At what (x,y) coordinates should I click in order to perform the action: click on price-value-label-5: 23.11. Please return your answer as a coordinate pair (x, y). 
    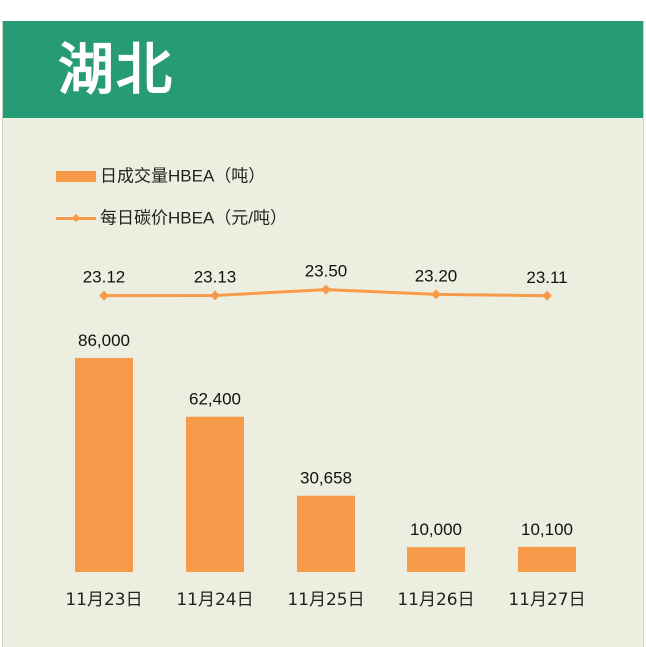
    Looking at the image, I should click on (546, 277).